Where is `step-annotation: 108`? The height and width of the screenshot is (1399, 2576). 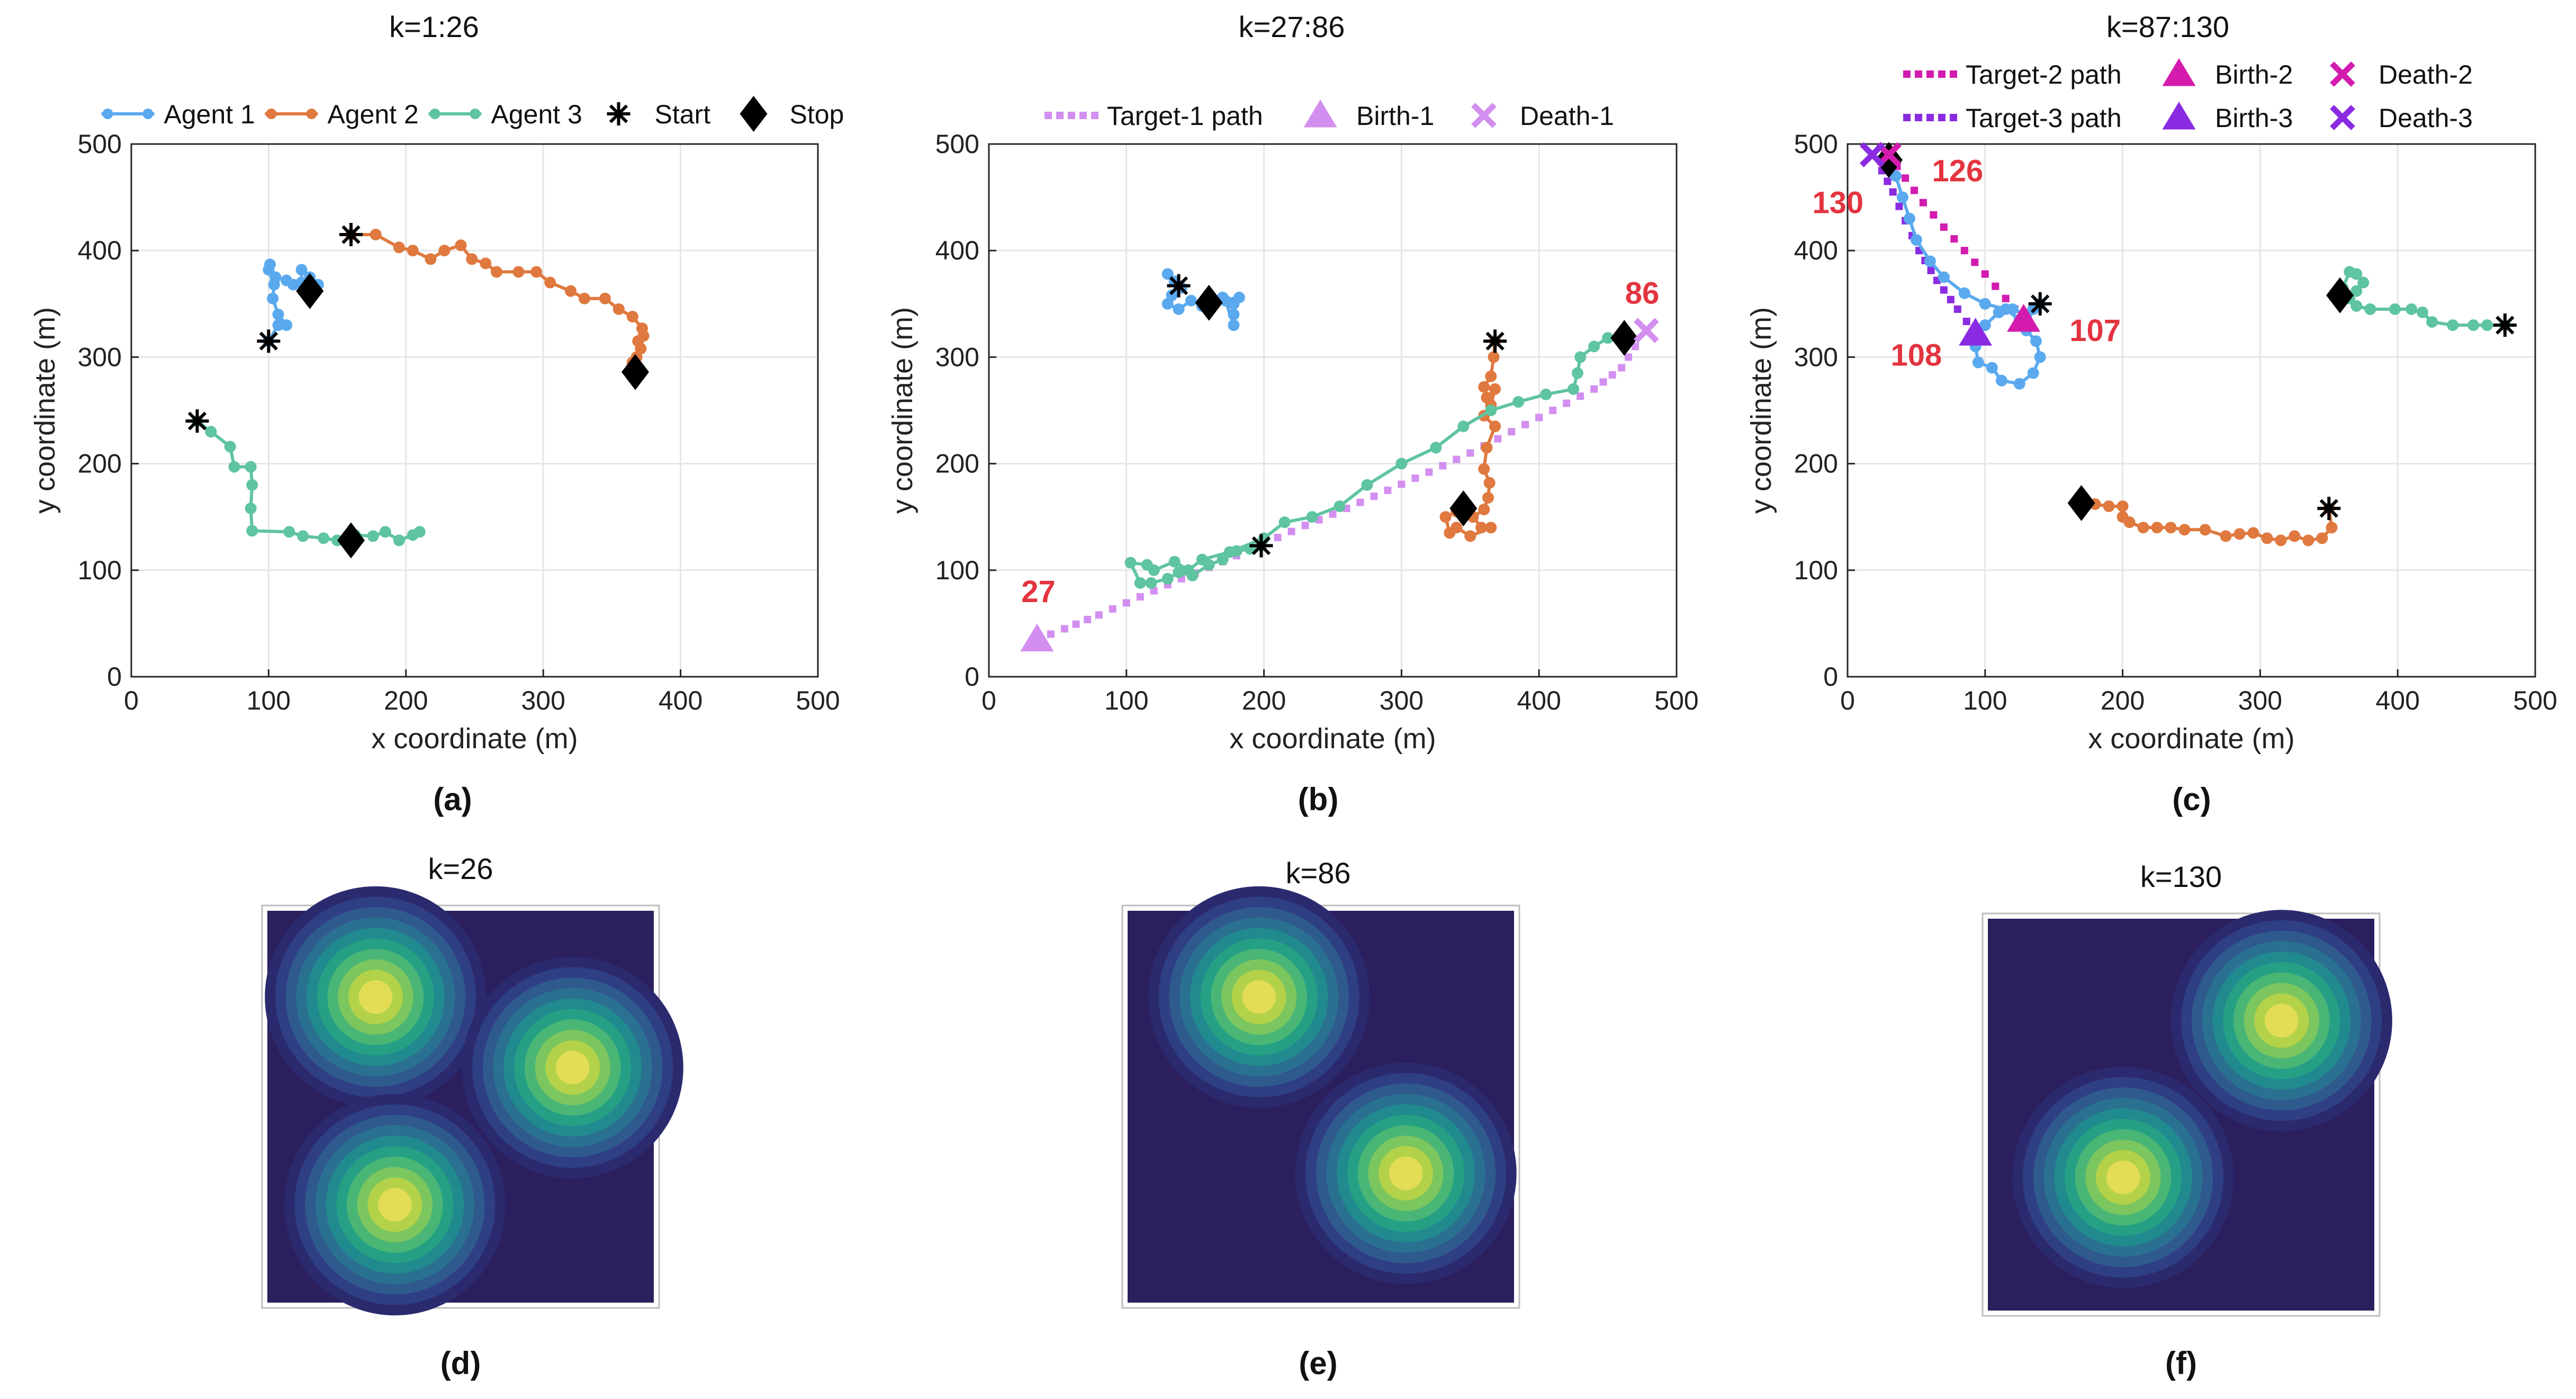
step-annotation: 108 is located at coordinates (1917, 355).